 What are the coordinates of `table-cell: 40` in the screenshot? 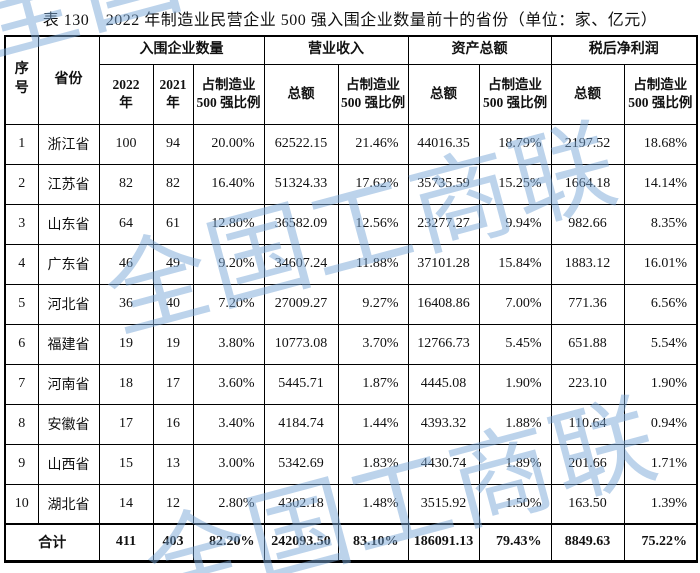 It's located at (173, 304).